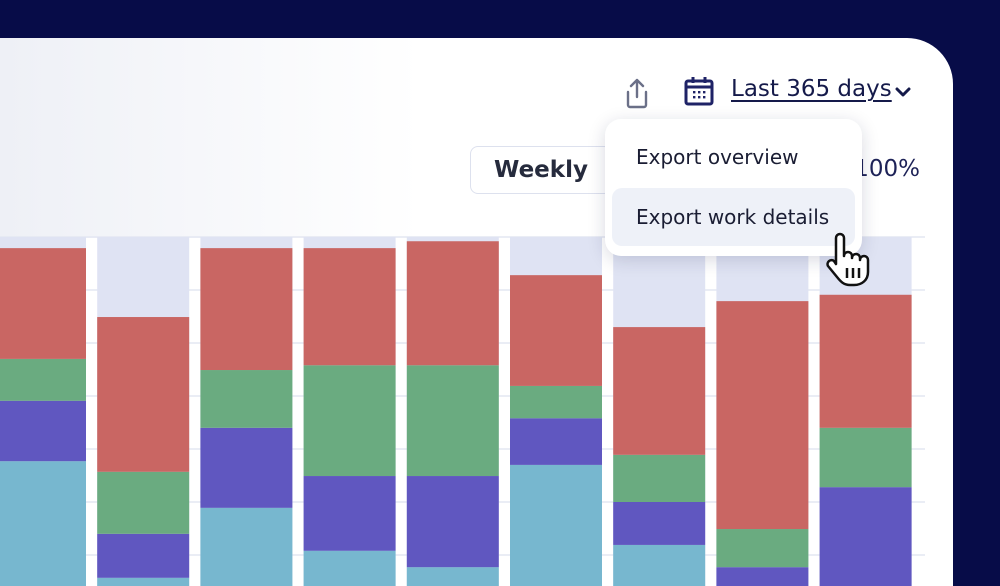 The height and width of the screenshot is (586, 1000). What do you see at coordinates (210, 138) in the screenshot?
I see `card-fade` at bounding box center [210, 138].